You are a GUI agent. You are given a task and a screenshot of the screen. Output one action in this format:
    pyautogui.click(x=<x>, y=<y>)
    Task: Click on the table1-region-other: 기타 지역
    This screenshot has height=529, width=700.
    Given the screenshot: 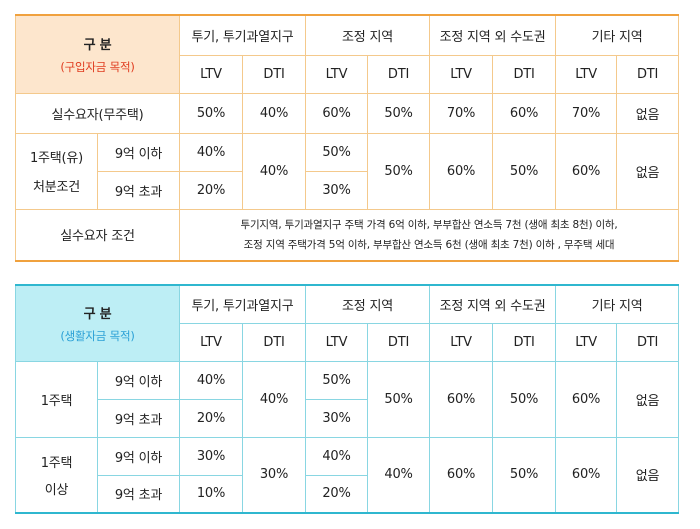 What is the action you would take?
    pyautogui.click(x=617, y=35)
    